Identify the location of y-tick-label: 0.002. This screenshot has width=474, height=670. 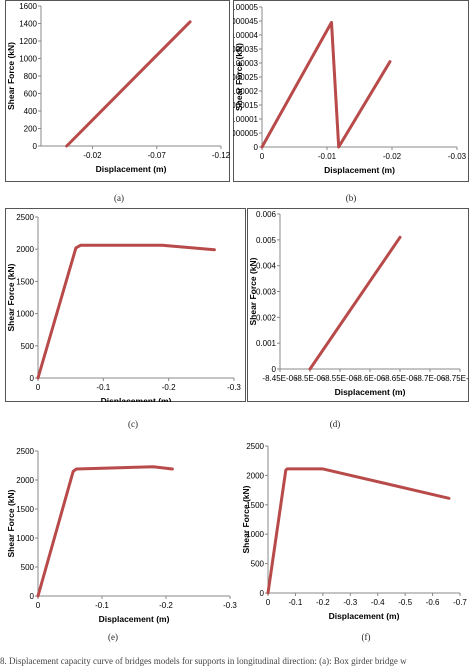
(266, 317).